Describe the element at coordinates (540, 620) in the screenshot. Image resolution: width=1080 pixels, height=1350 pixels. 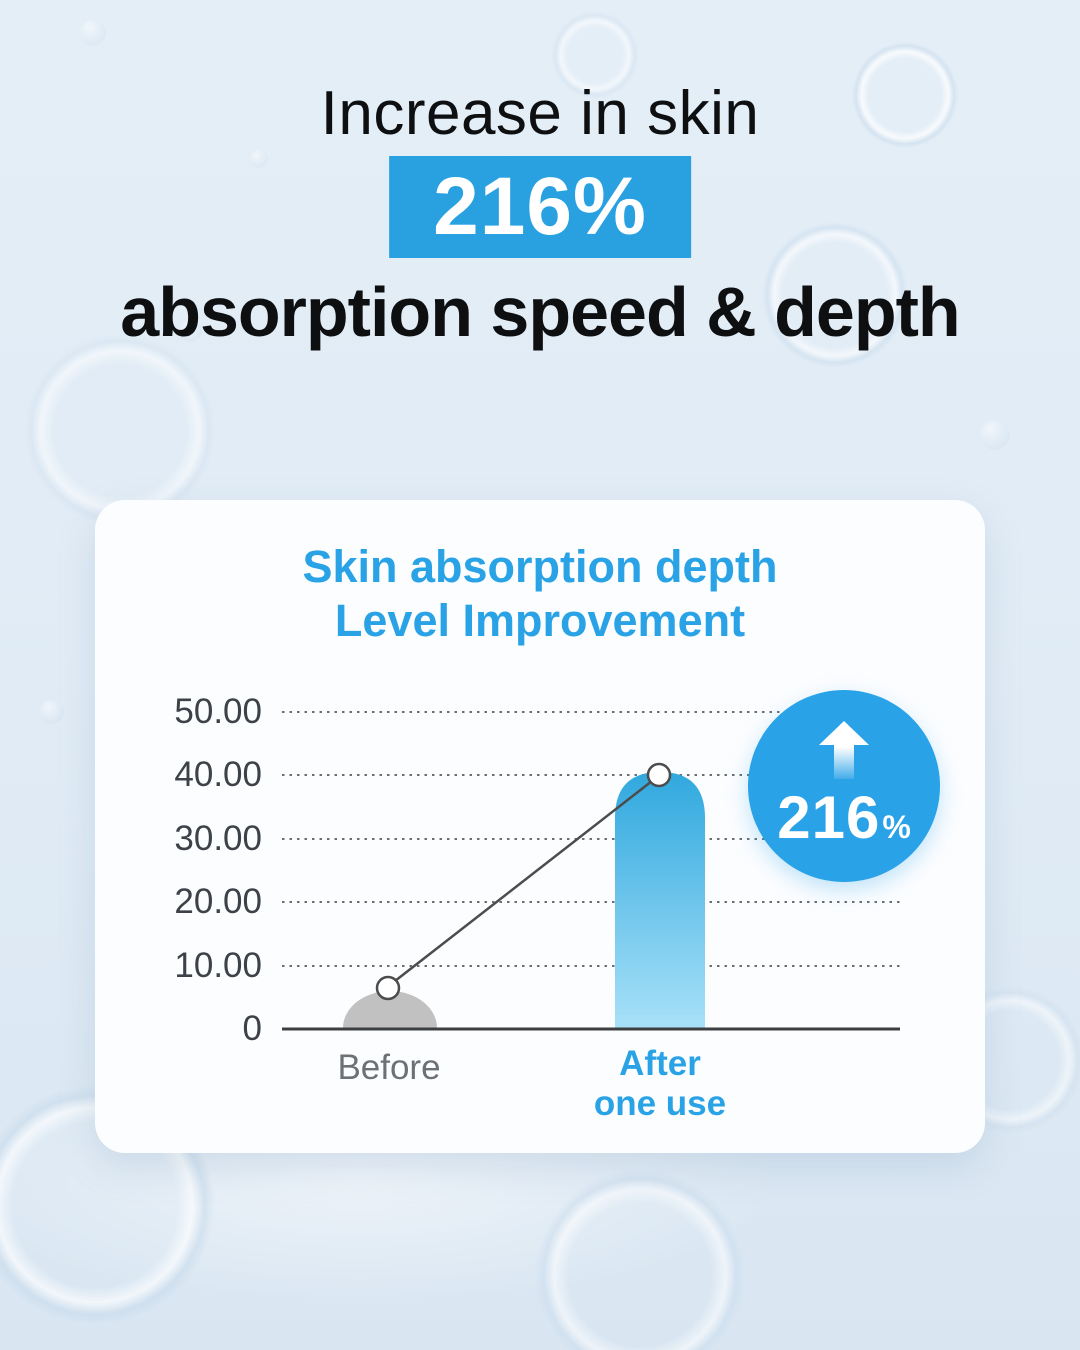
I see `chart-title-line2: Level Improvement` at that location.